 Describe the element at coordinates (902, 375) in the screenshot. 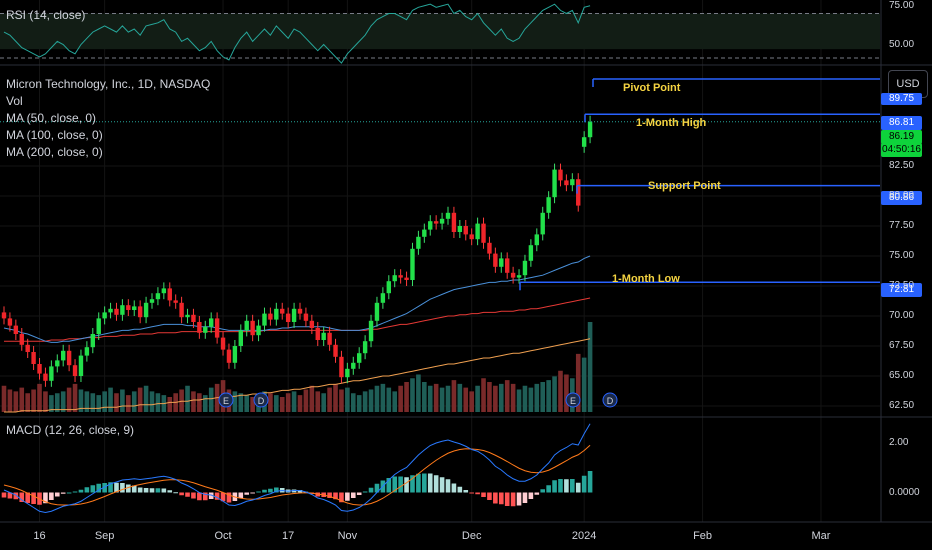

I see `price-tick-label: 65.00` at that location.